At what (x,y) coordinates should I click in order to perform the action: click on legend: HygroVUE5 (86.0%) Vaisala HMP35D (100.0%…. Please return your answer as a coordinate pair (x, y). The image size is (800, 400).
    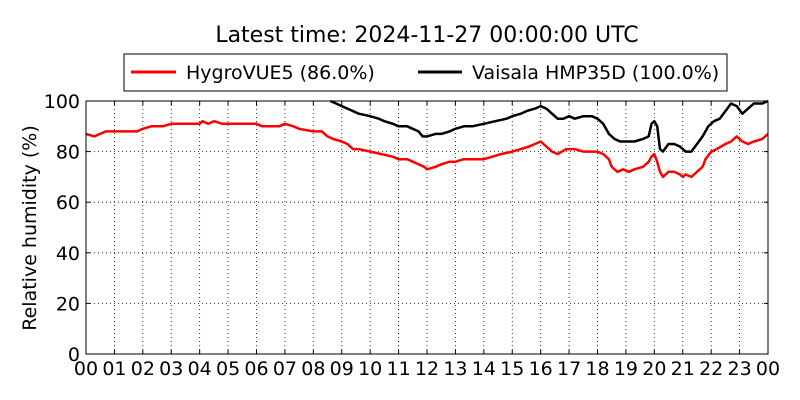
    Looking at the image, I should click on (425, 72).